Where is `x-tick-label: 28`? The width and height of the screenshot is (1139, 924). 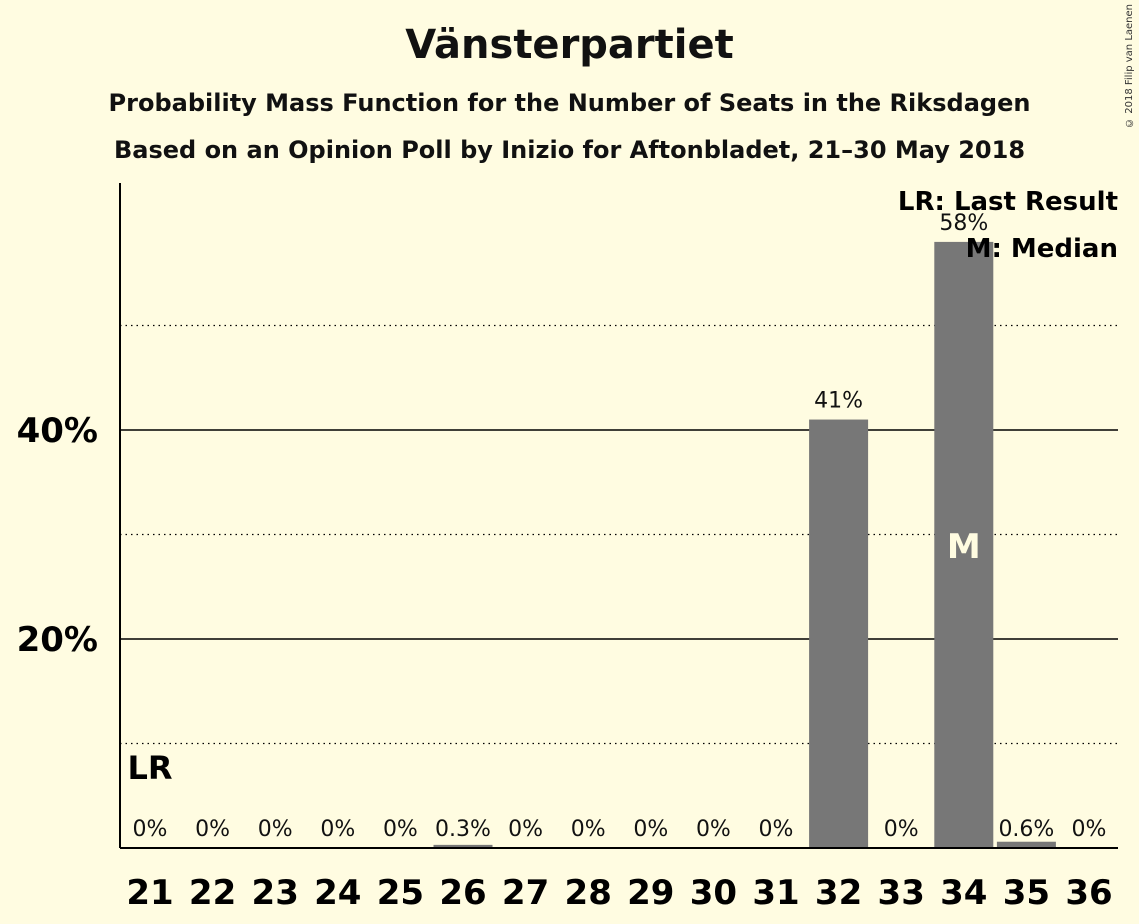 x-tick-label: 28 is located at coordinates (588, 893).